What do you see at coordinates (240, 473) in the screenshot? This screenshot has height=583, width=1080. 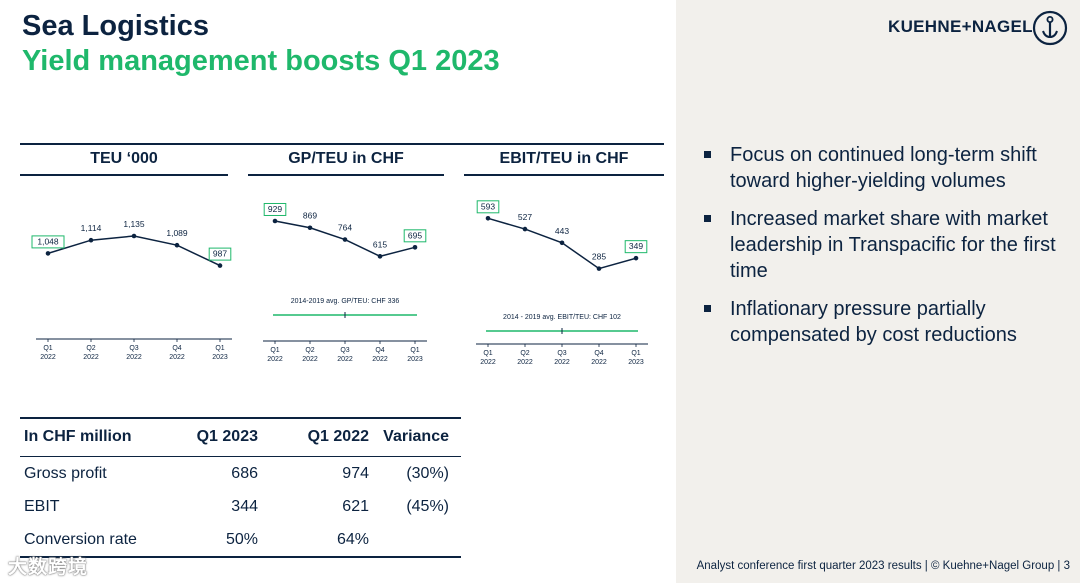 I see `table-row: Gross profit 686 974 (30%)` at bounding box center [240, 473].